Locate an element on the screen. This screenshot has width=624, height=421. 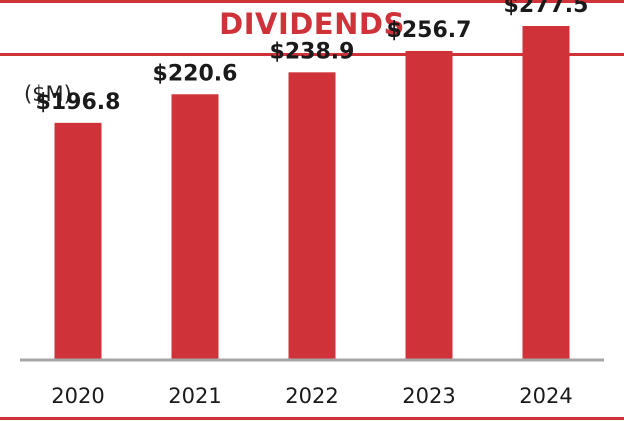
bar-2022 is located at coordinates (312, 215).